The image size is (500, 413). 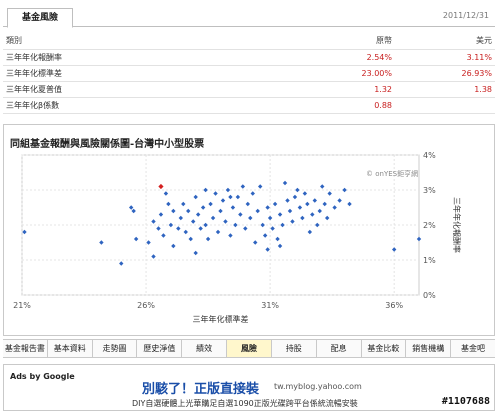 What do you see at coordinates (318, 386) in the screenshot?
I see `ad-url: tw.myblog.yahoo.com` at bounding box center [318, 386].